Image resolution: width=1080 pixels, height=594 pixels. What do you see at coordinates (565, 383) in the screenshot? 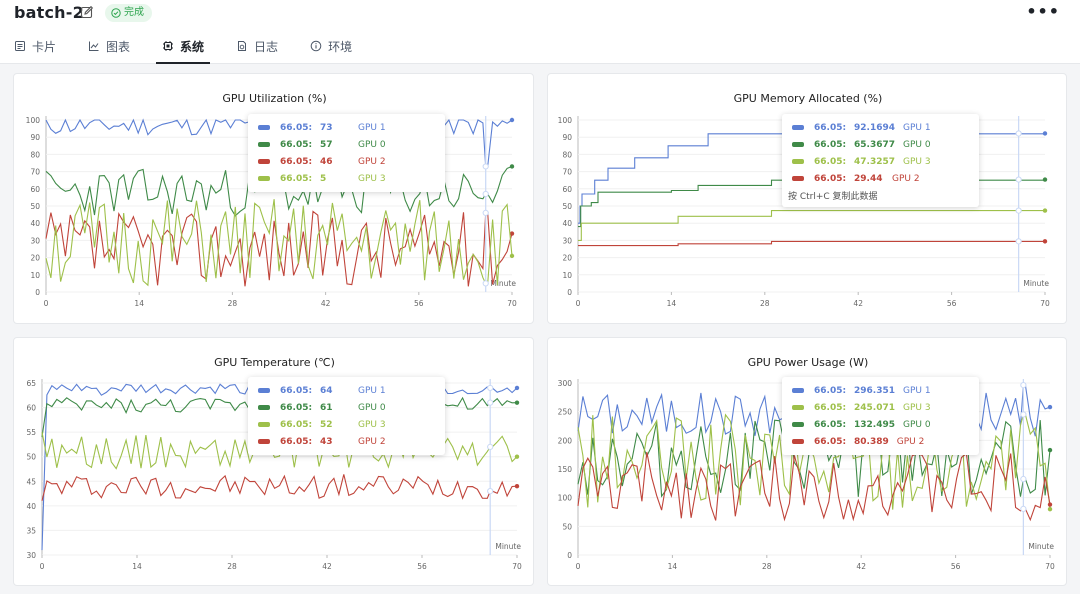
I see `y-tick-label: 300` at bounding box center [565, 383].